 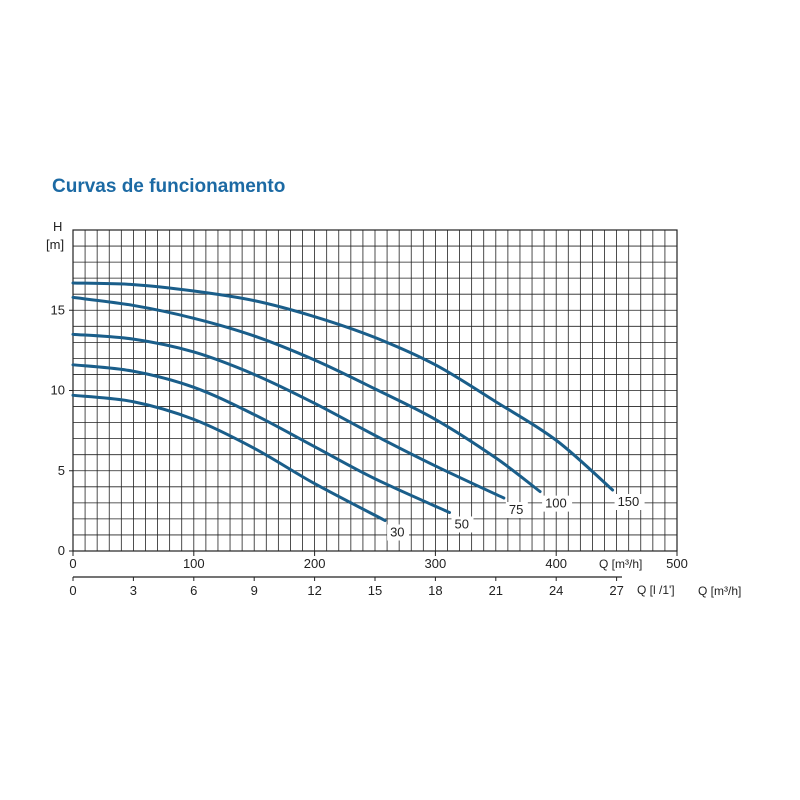 What do you see at coordinates (58, 390) in the screenshot?
I see `y-tick-label: 10` at bounding box center [58, 390].